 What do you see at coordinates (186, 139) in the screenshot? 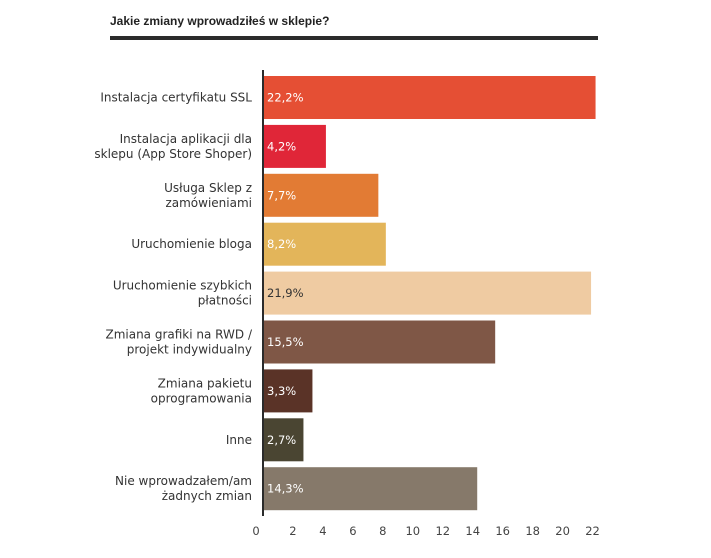
I see `category-label: Instalacja aplikacji dla` at bounding box center [186, 139].